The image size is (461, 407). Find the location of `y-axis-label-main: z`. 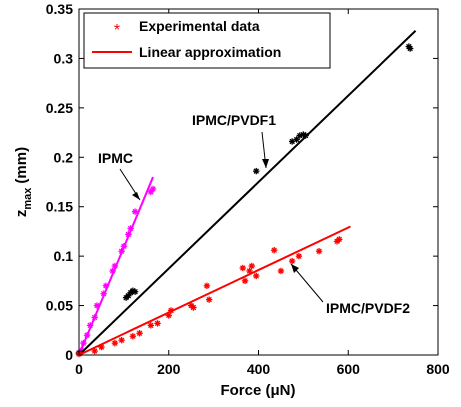

y-axis-label-main: z is located at coordinates (21, 214).